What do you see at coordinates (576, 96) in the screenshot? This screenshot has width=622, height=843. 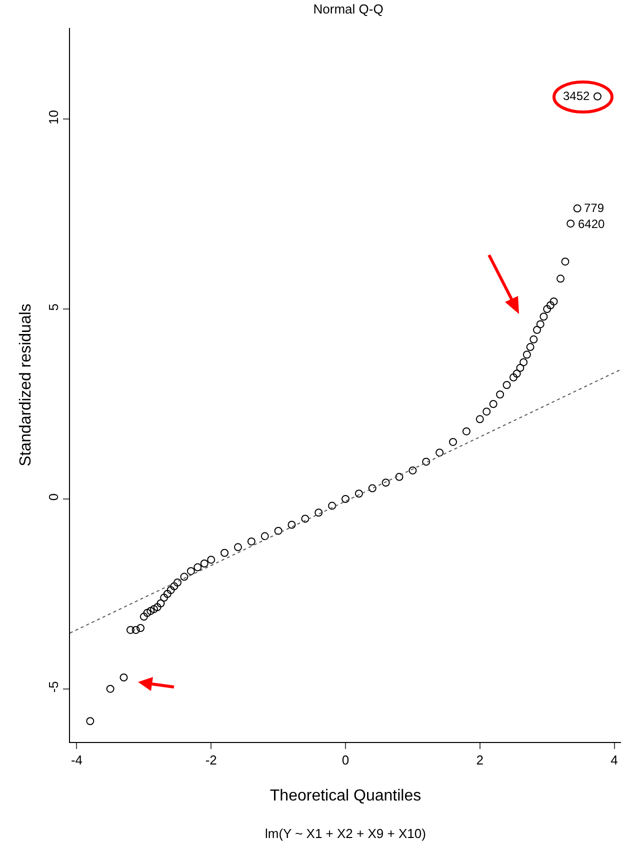 I see `annotation: 3452` at bounding box center [576, 96].